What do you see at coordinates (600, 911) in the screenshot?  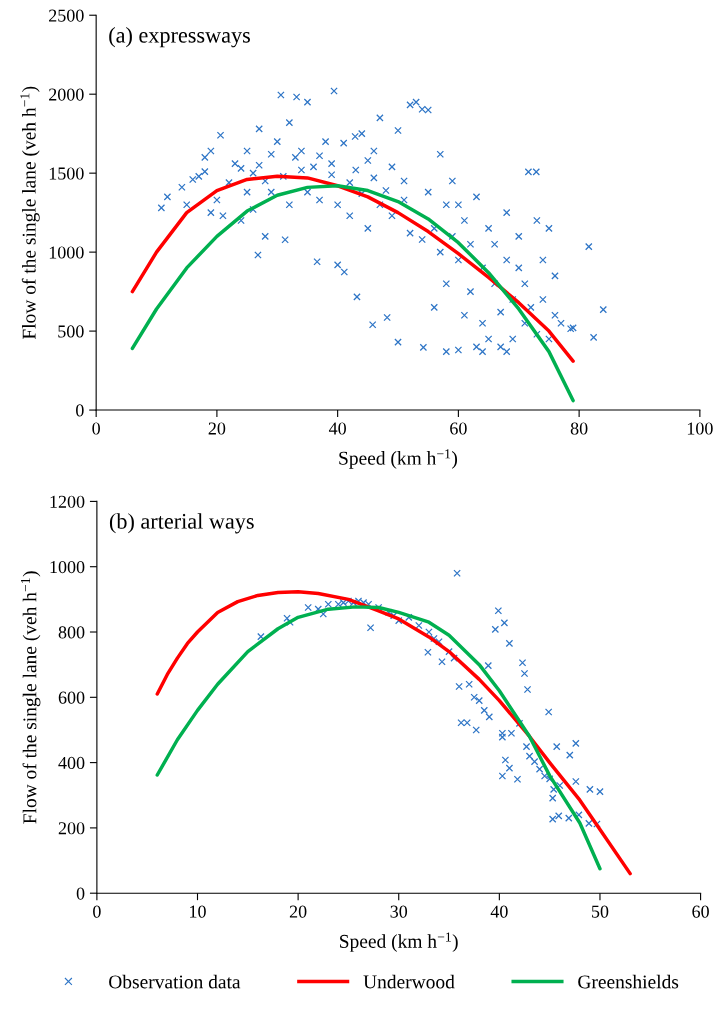 I see `x-tick-label: 50` at bounding box center [600, 911].